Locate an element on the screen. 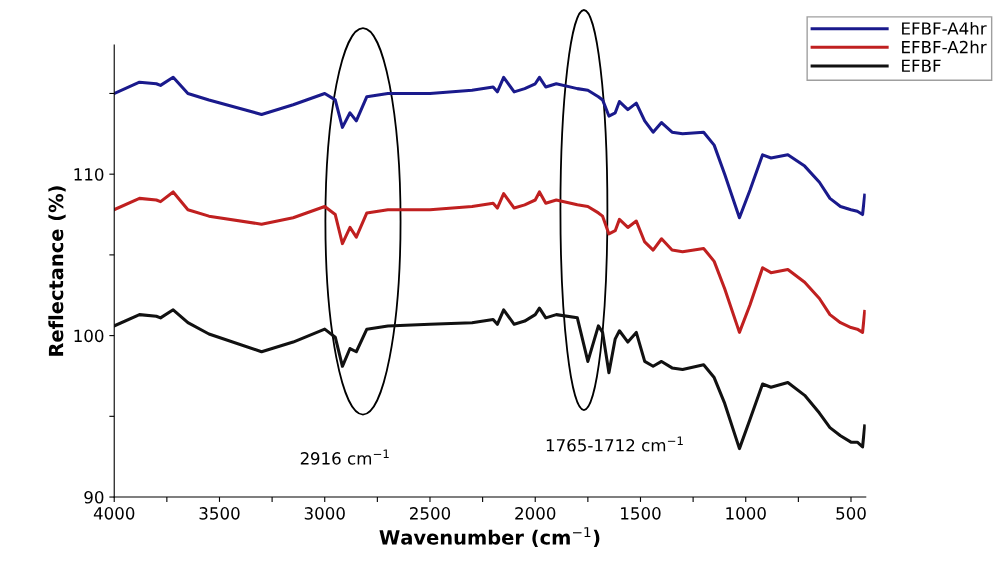 Image resolution: width=1002 pixels, height=570 pixels. x-tick-label: 2500 is located at coordinates (430, 513).